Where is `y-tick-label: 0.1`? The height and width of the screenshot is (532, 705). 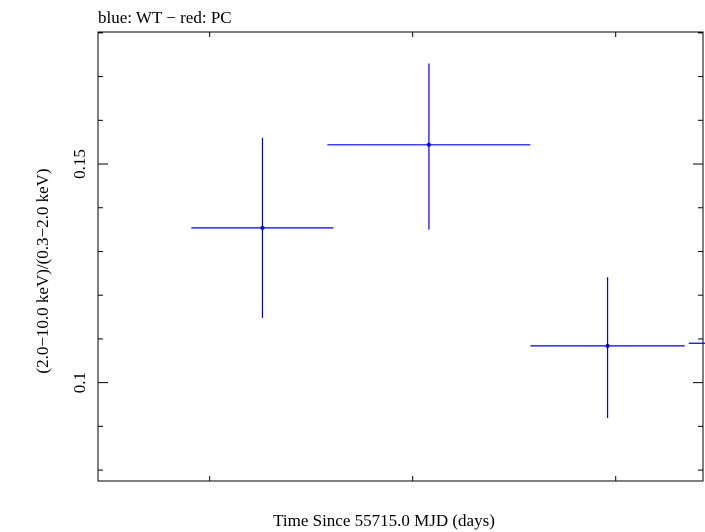 y-tick-label: 0.1 is located at coordinates (79, 382).